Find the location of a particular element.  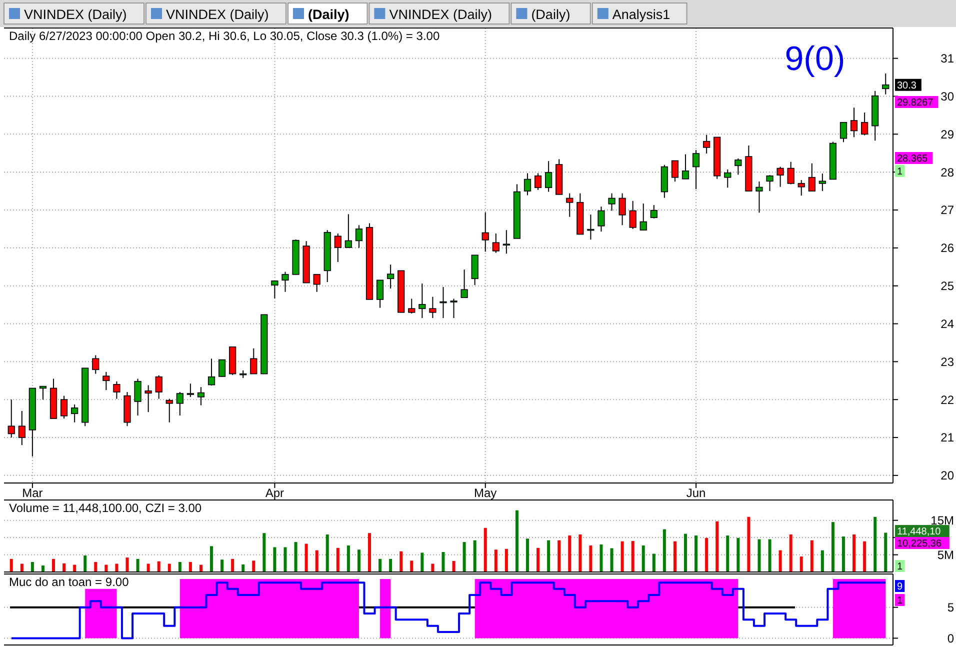

x-tick-label: May is located at coordinates (485, 493).